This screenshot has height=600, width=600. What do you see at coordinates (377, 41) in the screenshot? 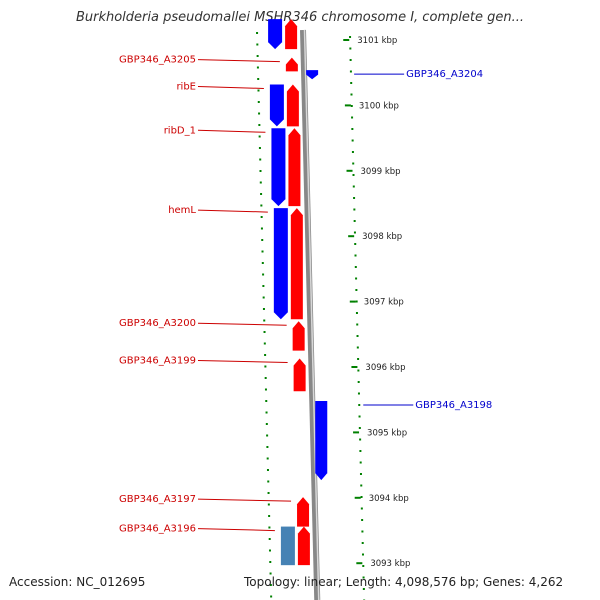
I see `scale-tick-label: 3101 kbp` at bounding box center [377, 41].